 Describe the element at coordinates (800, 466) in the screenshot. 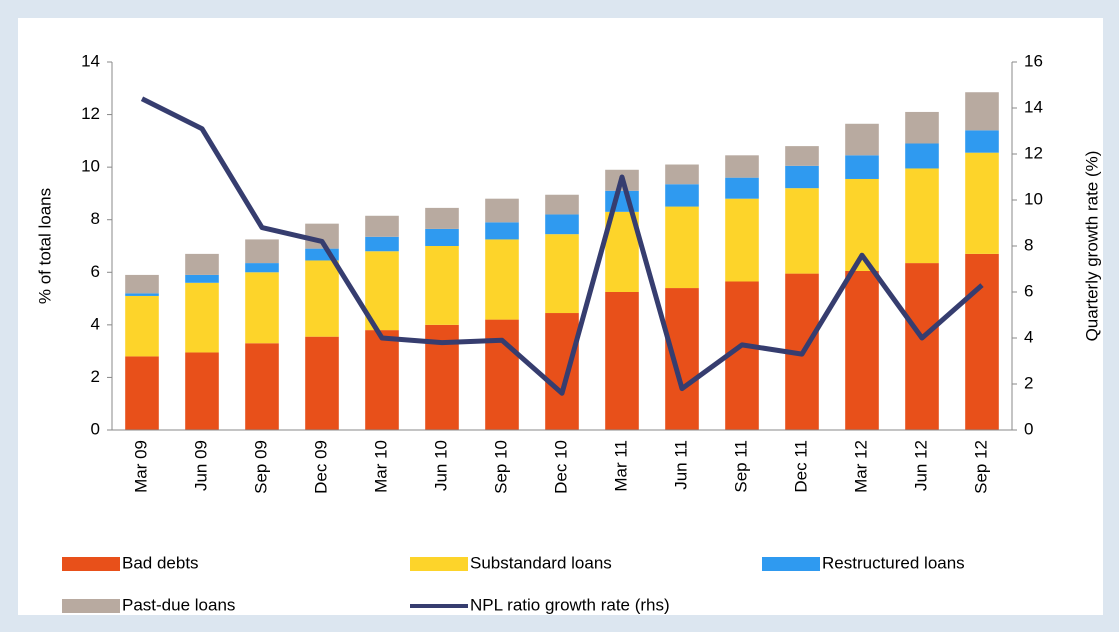

I see `x-tick-label: Dec 11` at that location.